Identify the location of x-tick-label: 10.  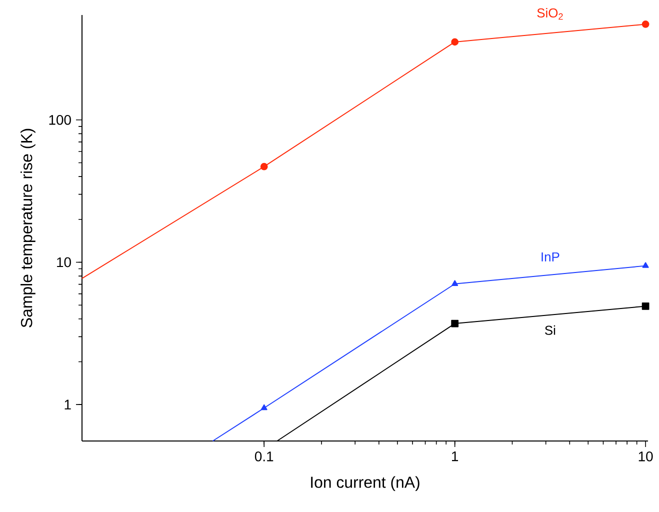
(645, 456).